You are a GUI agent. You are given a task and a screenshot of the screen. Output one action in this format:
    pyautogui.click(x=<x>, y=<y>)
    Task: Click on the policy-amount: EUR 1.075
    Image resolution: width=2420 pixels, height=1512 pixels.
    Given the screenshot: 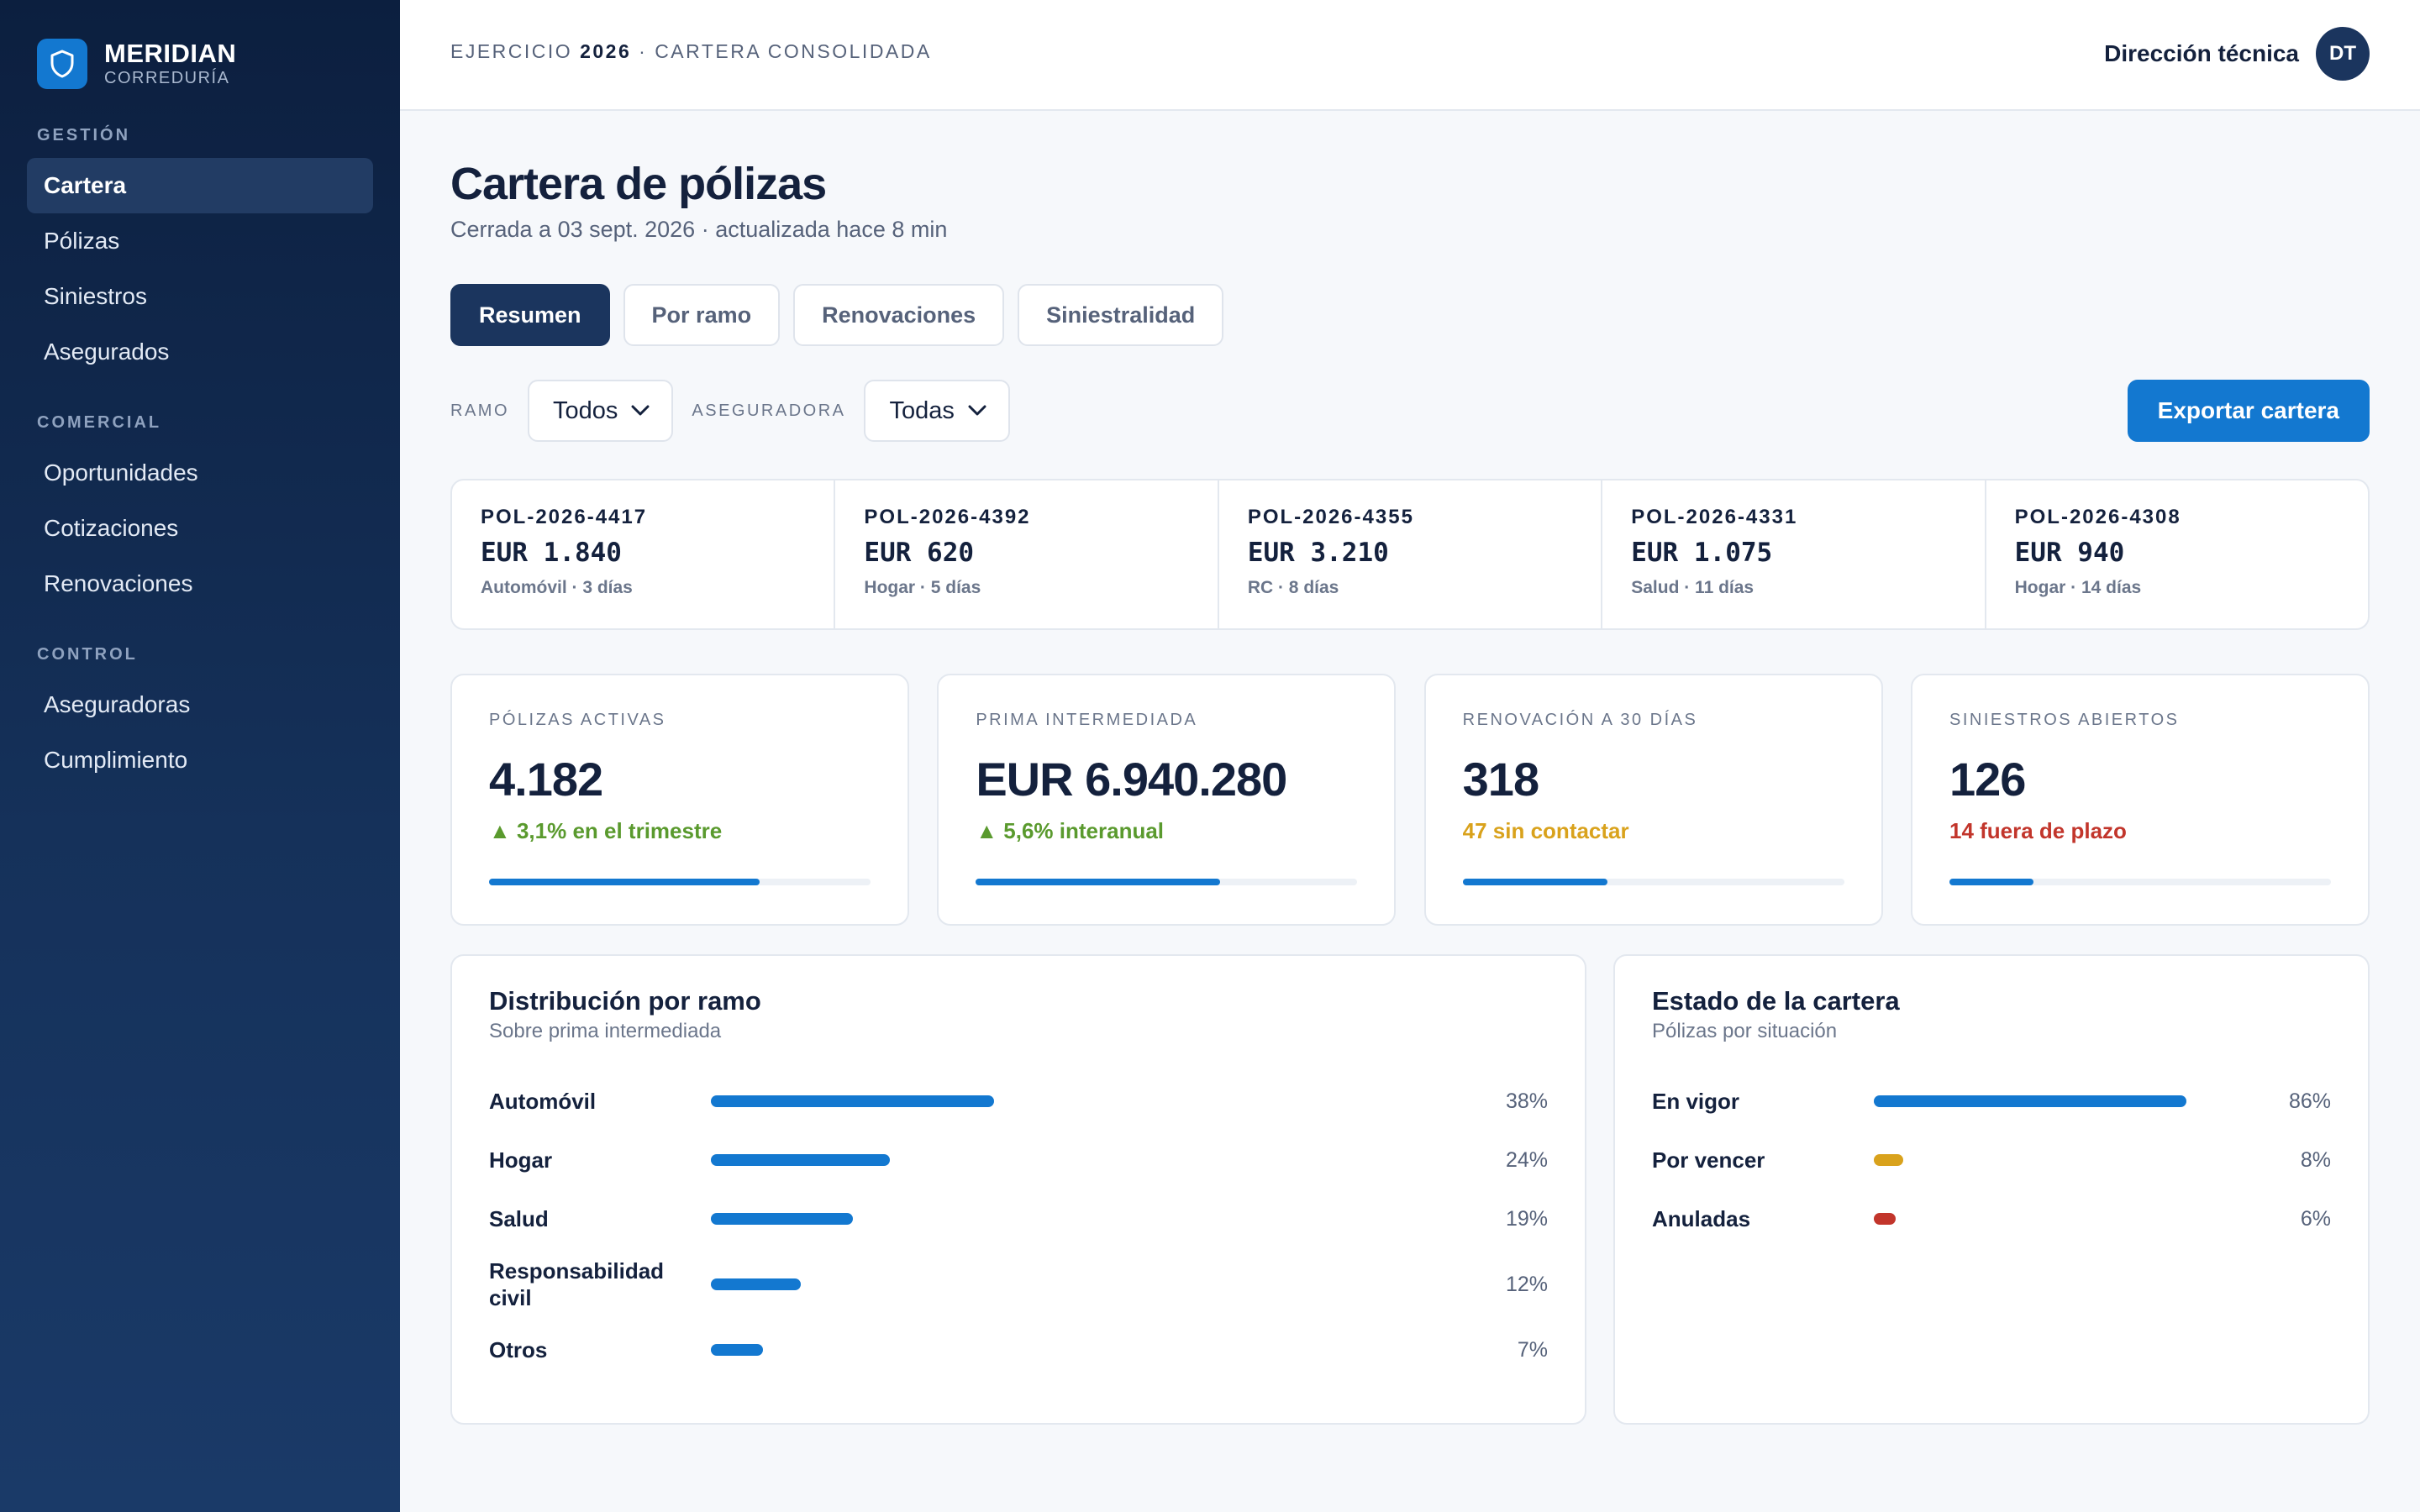 What is the action you would take?
    pyautogui.click(x=1702, y=553)
    